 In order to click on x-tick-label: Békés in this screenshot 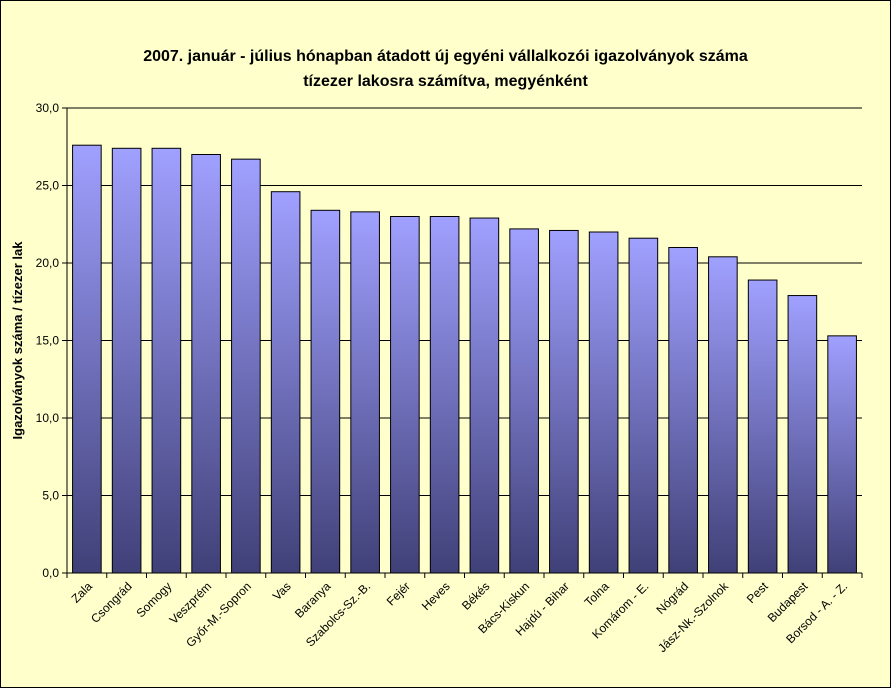, I will do `click(475, 595)`.